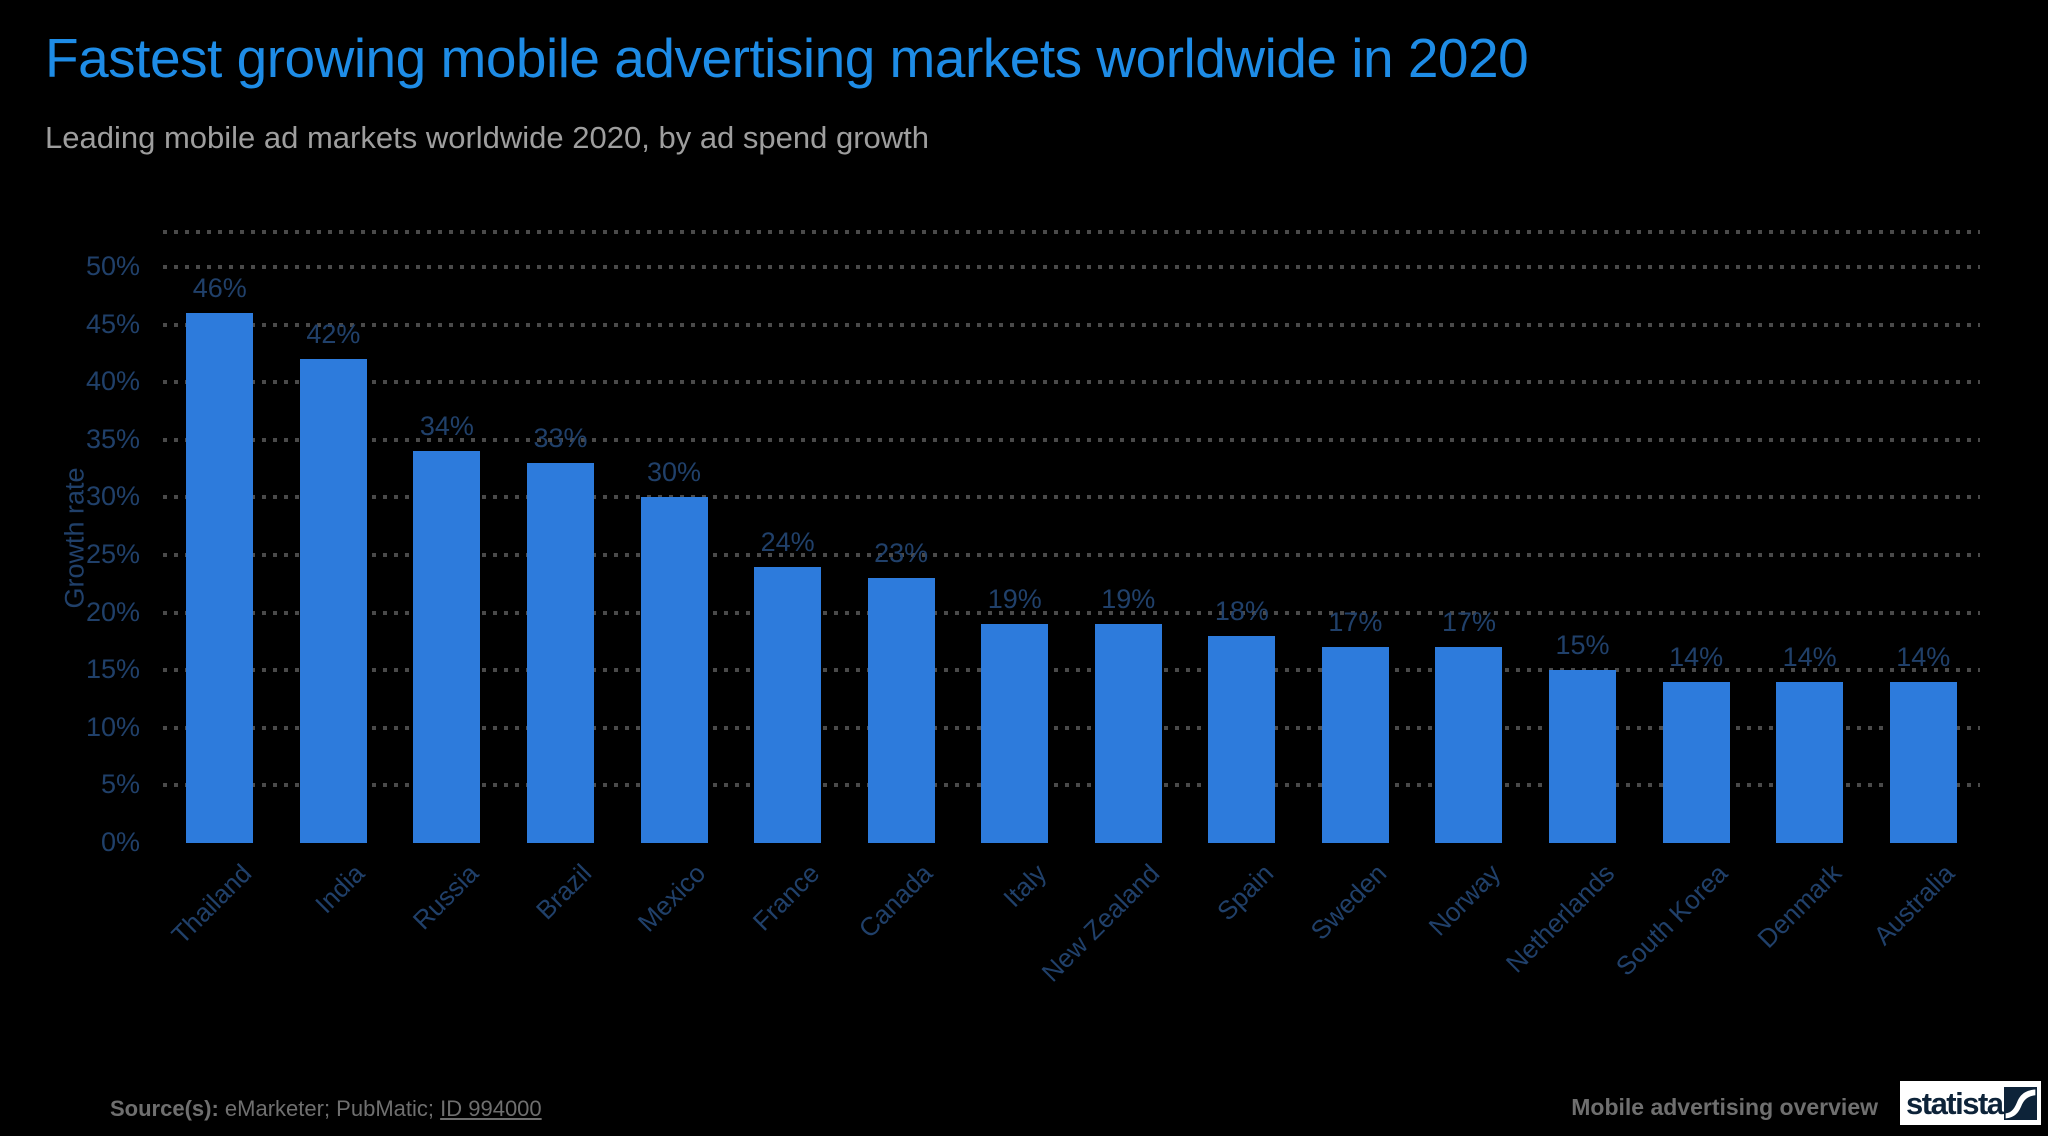 This screenshot has height=1136, width=2048. What do you see at coordinates (1583, 756) in the screenshot?
I see `bar-netherlands` at bounding box center [1583, 756].